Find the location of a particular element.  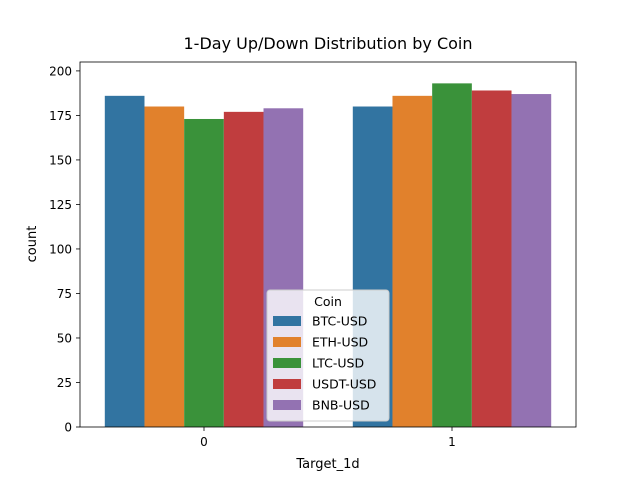

x-tick-label: 1 is located at coordinates (452, 442).